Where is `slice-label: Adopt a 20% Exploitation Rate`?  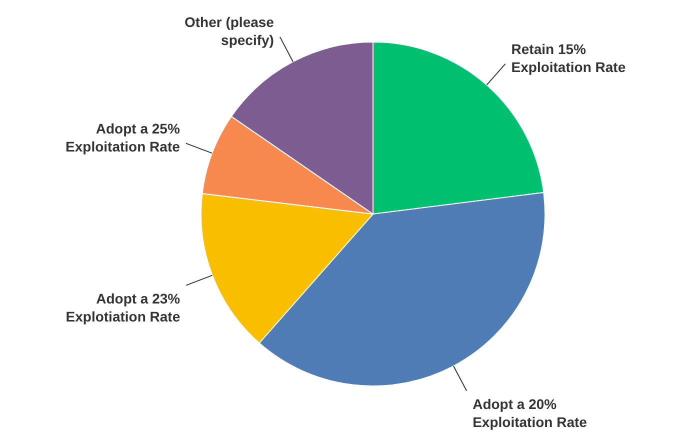 slice-label: Adopt a 20% Exploitation Rate is located at coordinates (530, 413).